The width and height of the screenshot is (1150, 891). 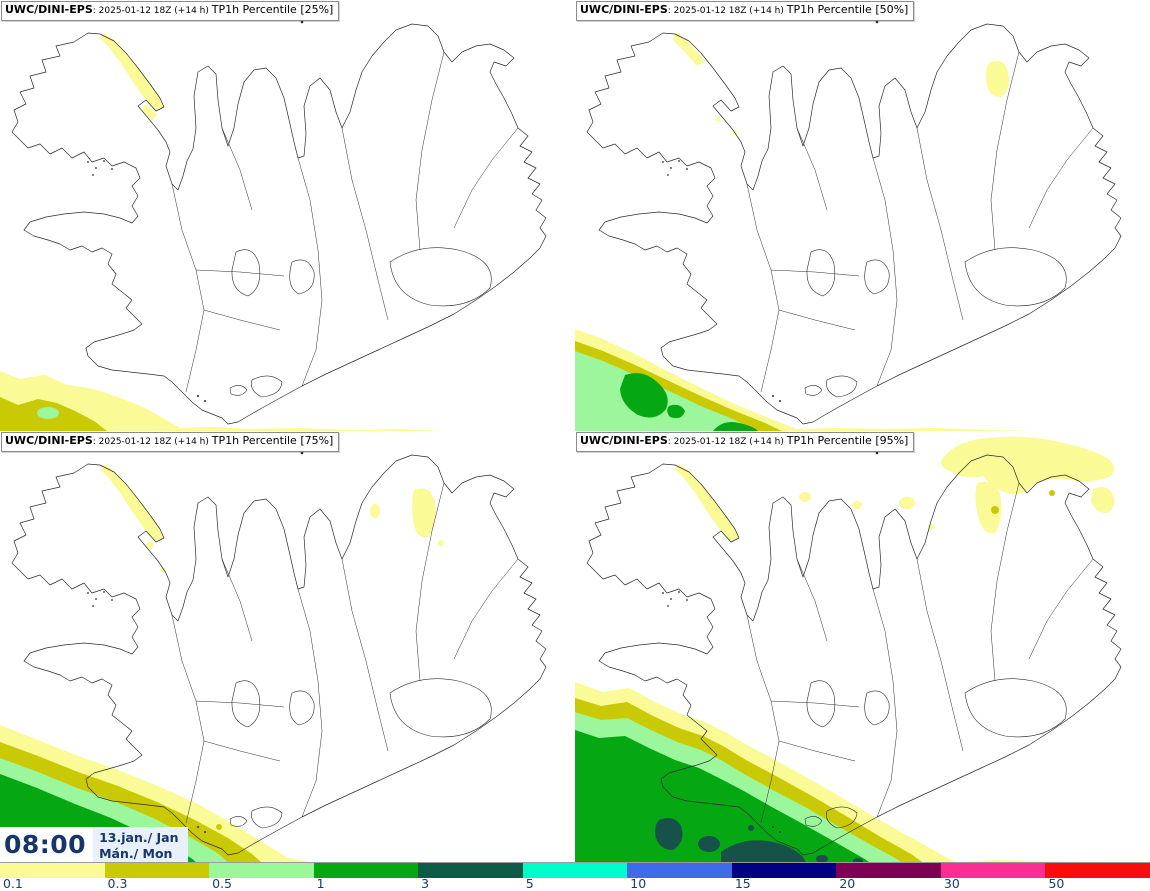 I want to click on valid-time-clock: 08:00, so click(x=47, y=844).